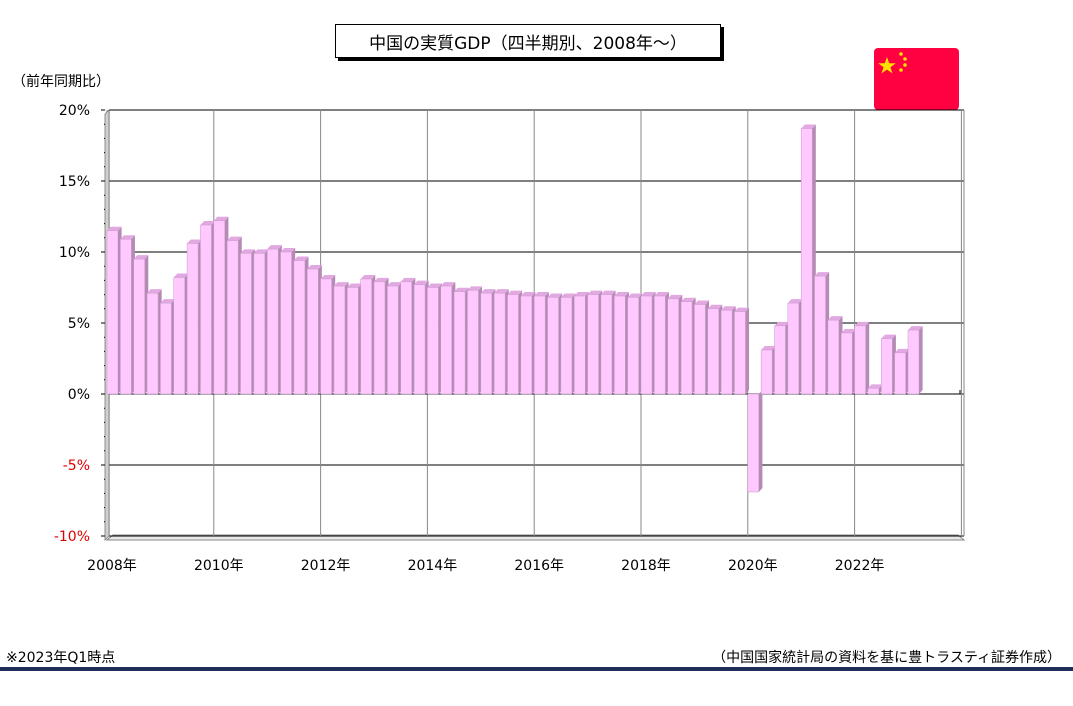 The image size is (1073, 706). I want to click on y-tick-label: -5%, so click(76, 466).